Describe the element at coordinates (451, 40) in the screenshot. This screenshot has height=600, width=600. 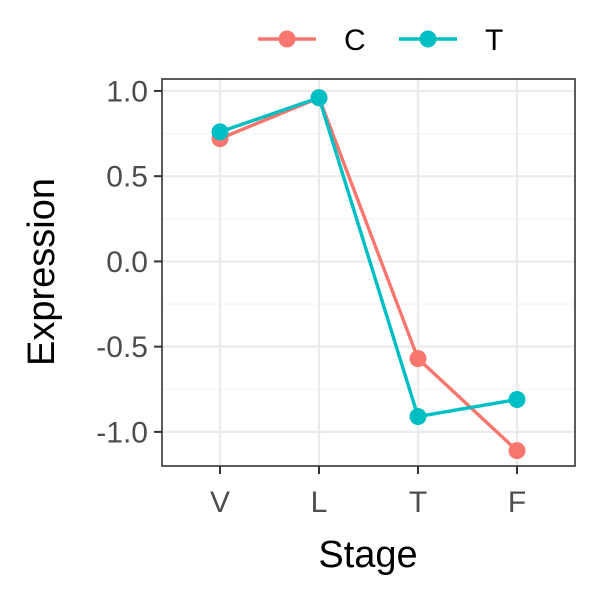
I see `legend-item-T: T` at that location.